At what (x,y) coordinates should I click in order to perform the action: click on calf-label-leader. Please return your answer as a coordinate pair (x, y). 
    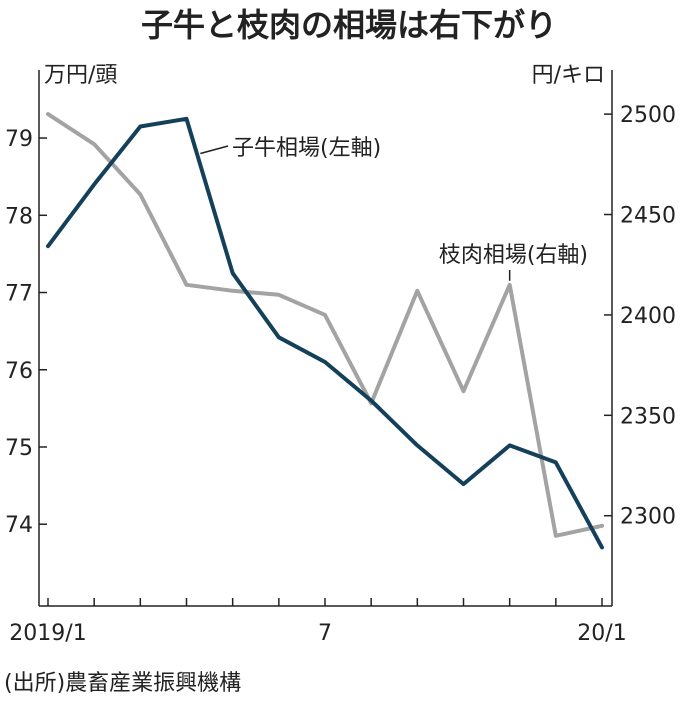
    Looking at the image, I should click on (214, 150).